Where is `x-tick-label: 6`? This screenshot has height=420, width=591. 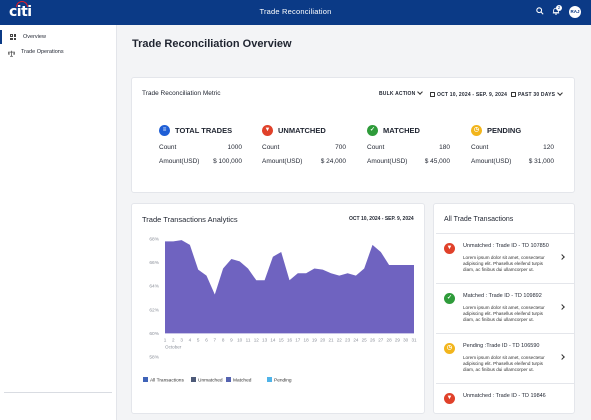
x-tick-label: 6 is located at coordinates (206, 339).